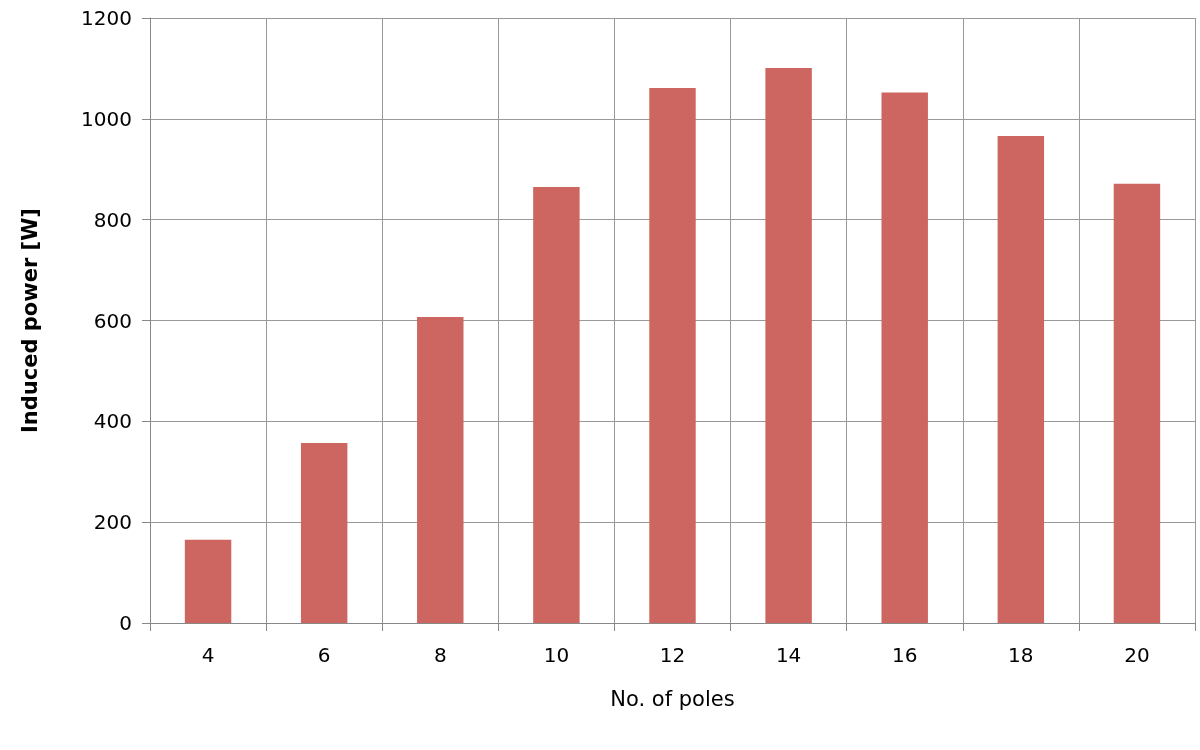 The image size is (1200, 750). Describe the element at coordinates (1137, 655) in the screenshot. I see `x-tick-label: 20` at that location.